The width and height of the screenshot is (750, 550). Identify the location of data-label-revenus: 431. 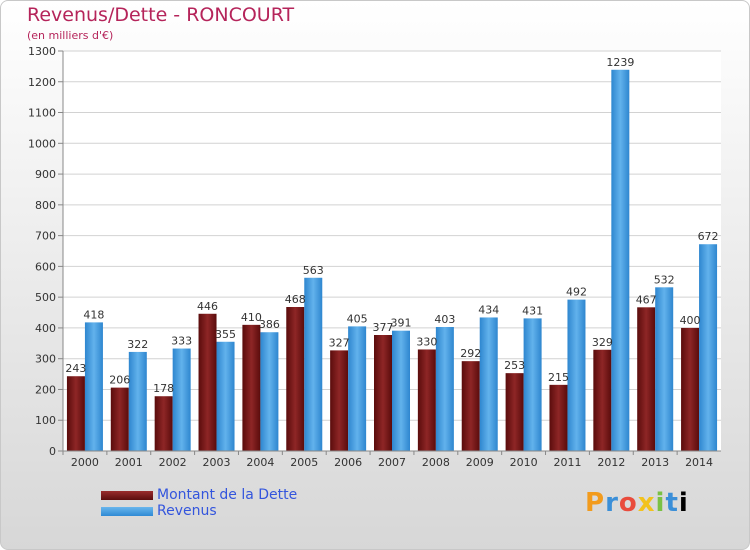
(532, 310).